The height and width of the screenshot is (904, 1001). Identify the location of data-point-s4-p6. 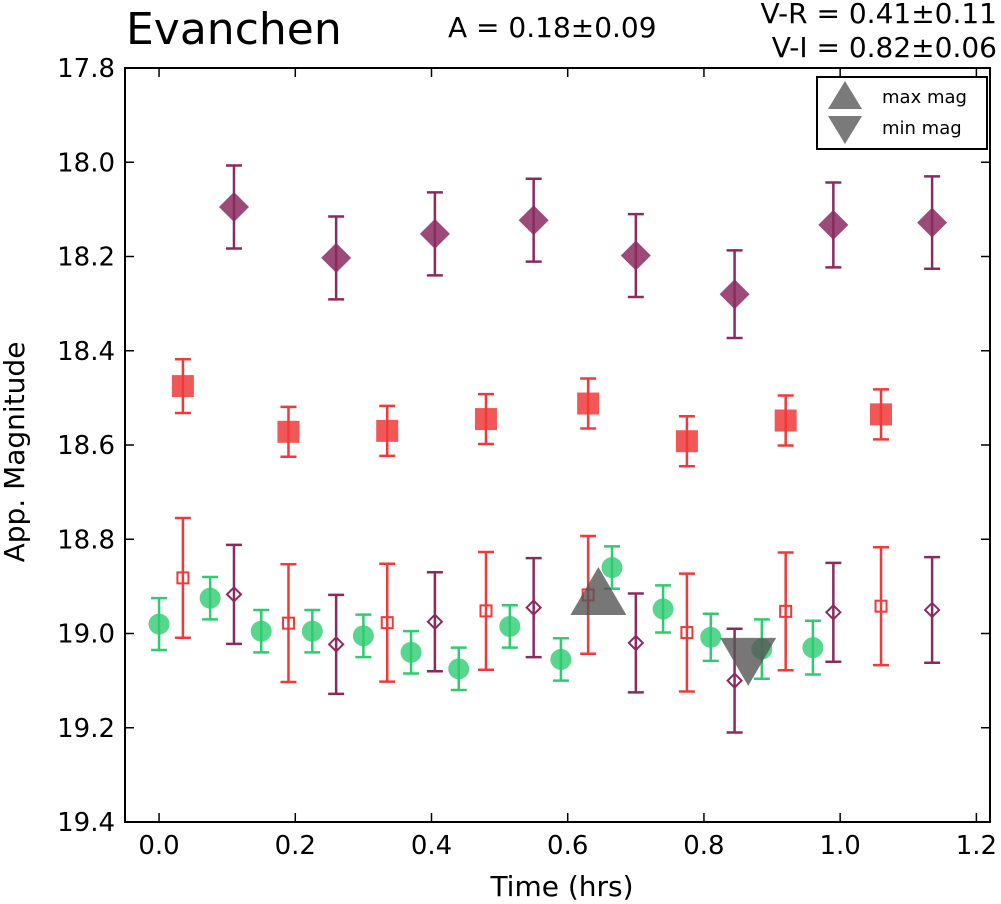
(833, 612).